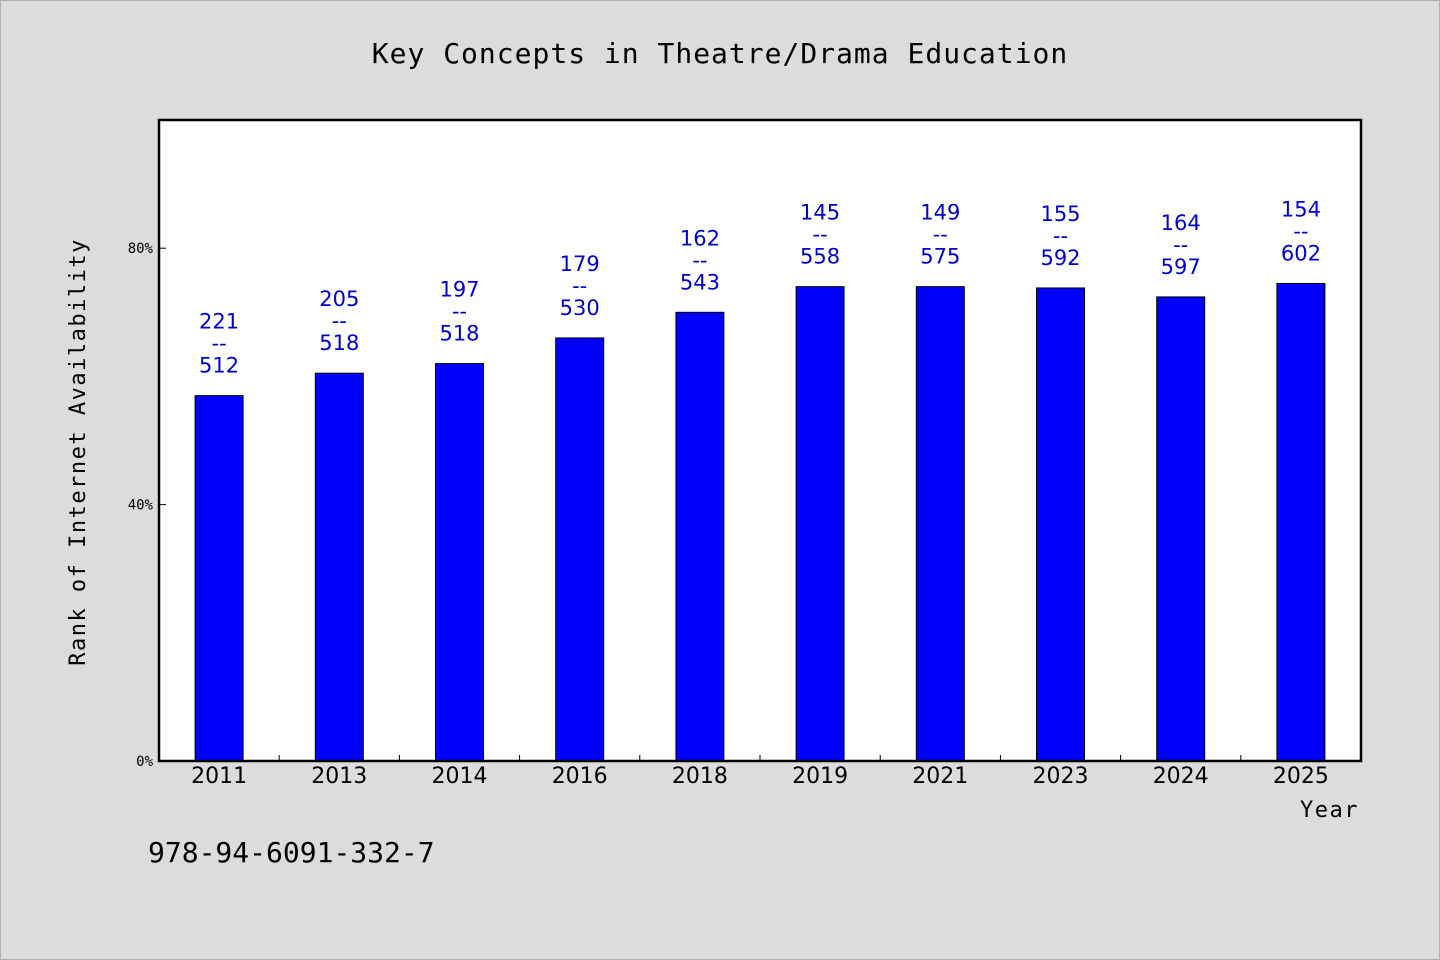 This screenshot has width=1440, height=960. I want to click on bar-2011, so click(219, 578).